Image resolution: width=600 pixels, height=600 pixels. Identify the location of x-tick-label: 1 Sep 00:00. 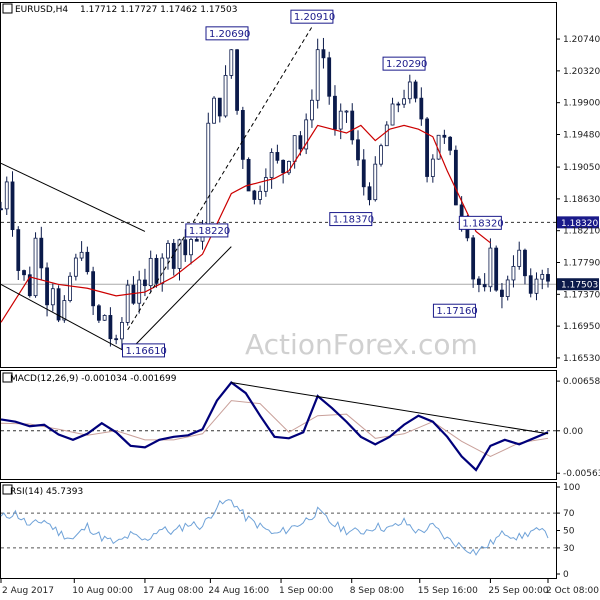
(306, 591).